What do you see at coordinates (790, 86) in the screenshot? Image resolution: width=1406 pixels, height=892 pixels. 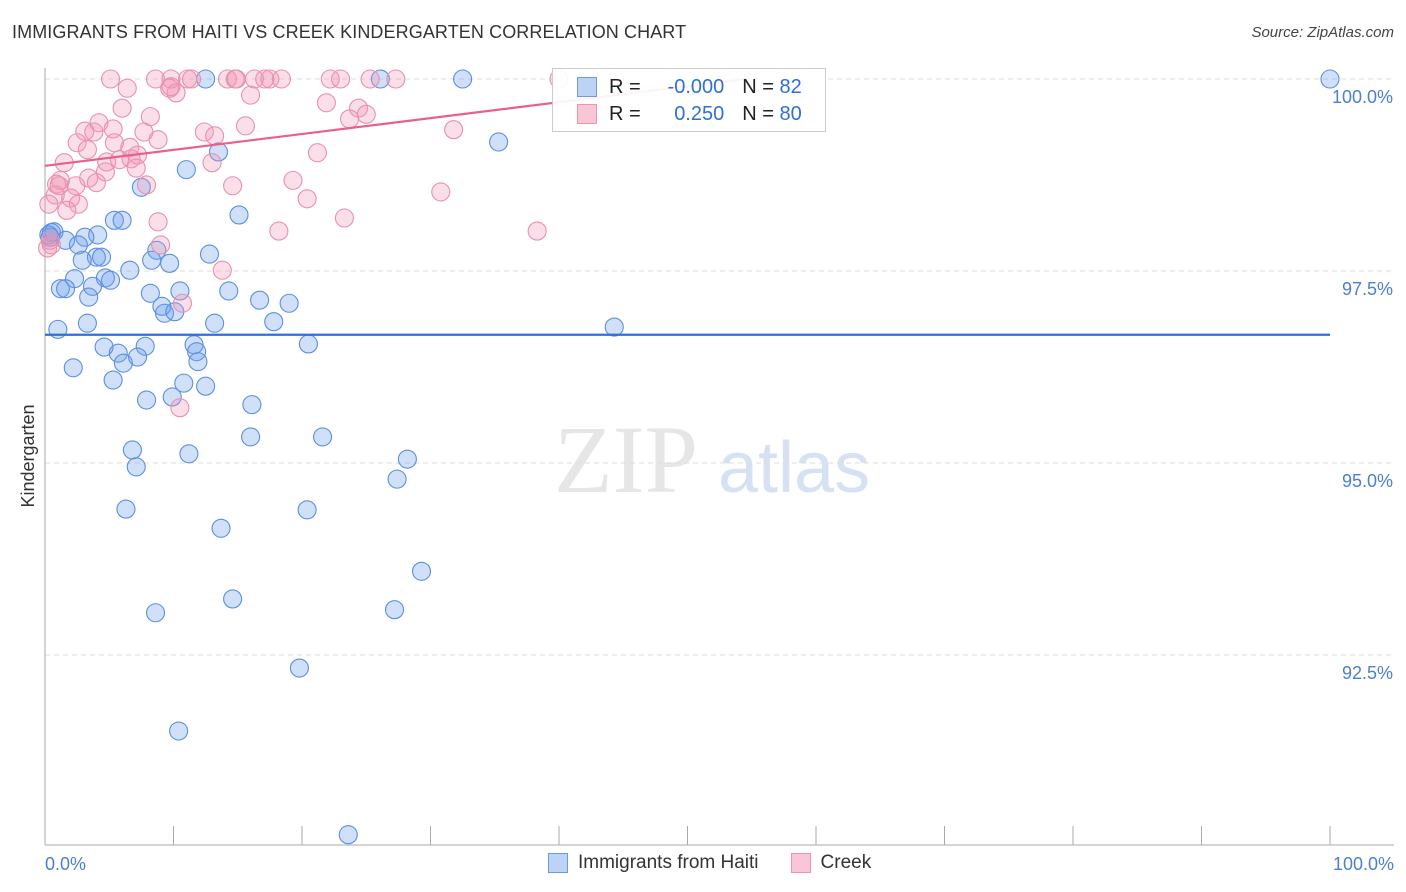 I see `n-value: 82` at bounding box center [790, 86].